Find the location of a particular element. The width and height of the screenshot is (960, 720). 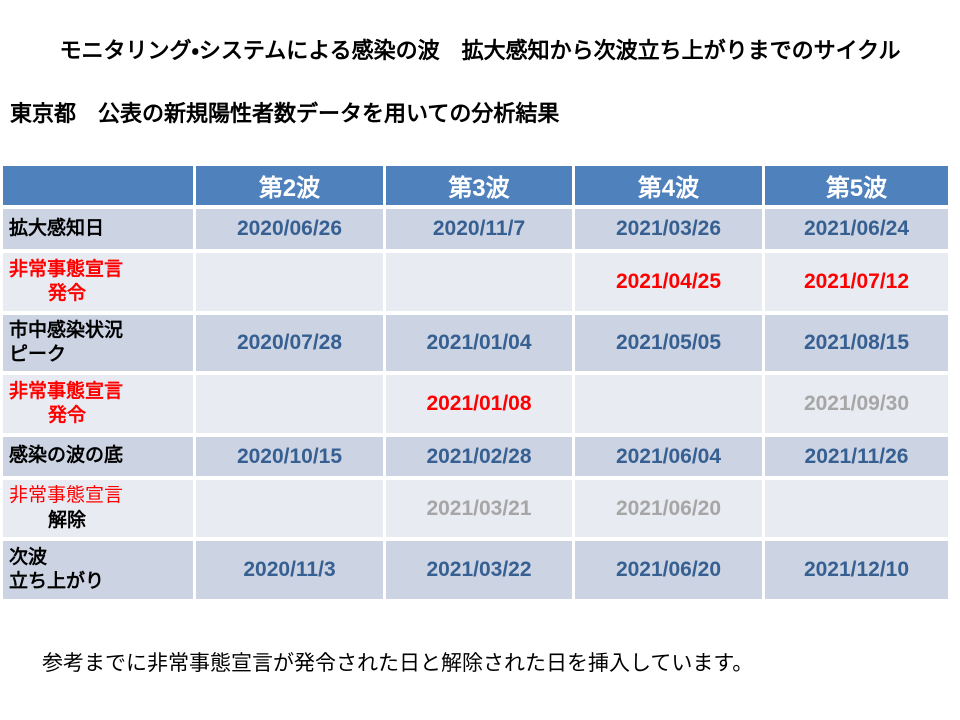

date-cell: 2021/02/28 is located at coordinates (479, 456).